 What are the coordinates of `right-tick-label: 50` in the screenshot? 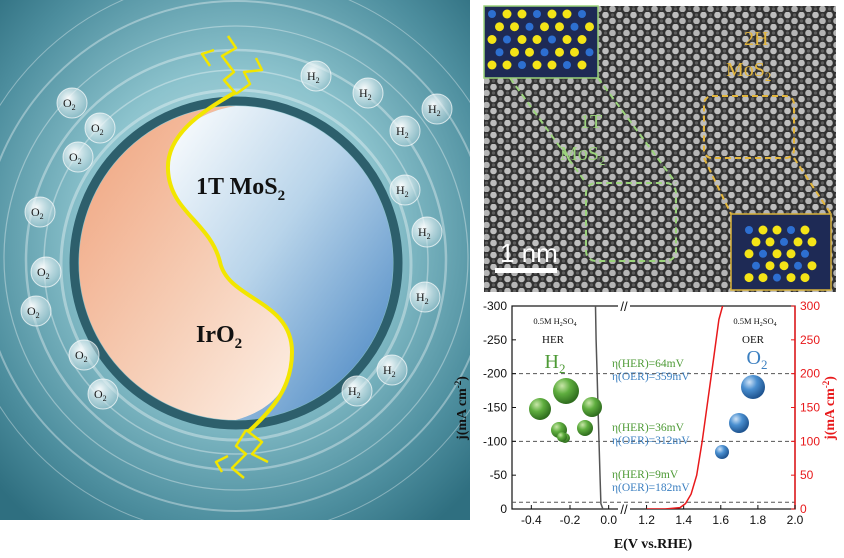 It's located at (807, 475).